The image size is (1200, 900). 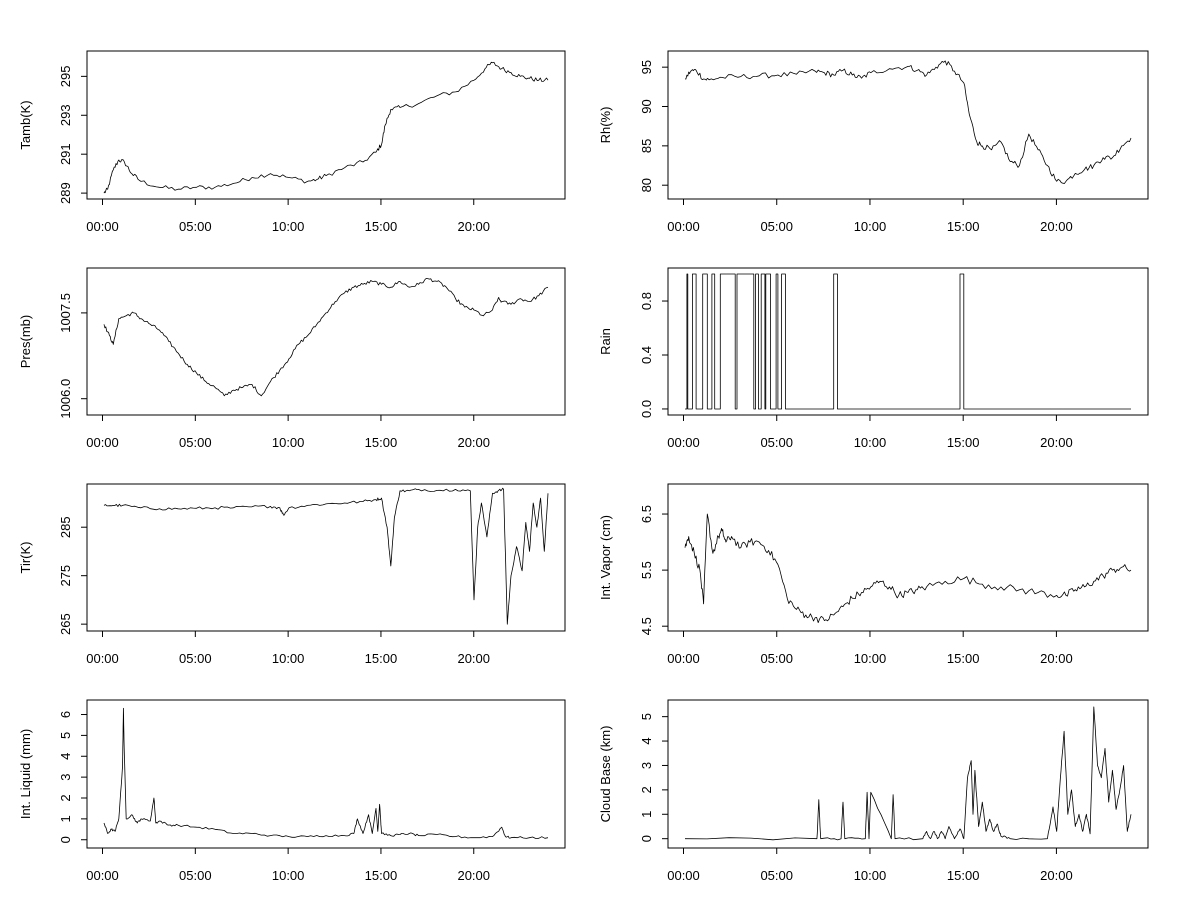 I want to click on y-tick-label: 0.8, so click(x=646, y=301).